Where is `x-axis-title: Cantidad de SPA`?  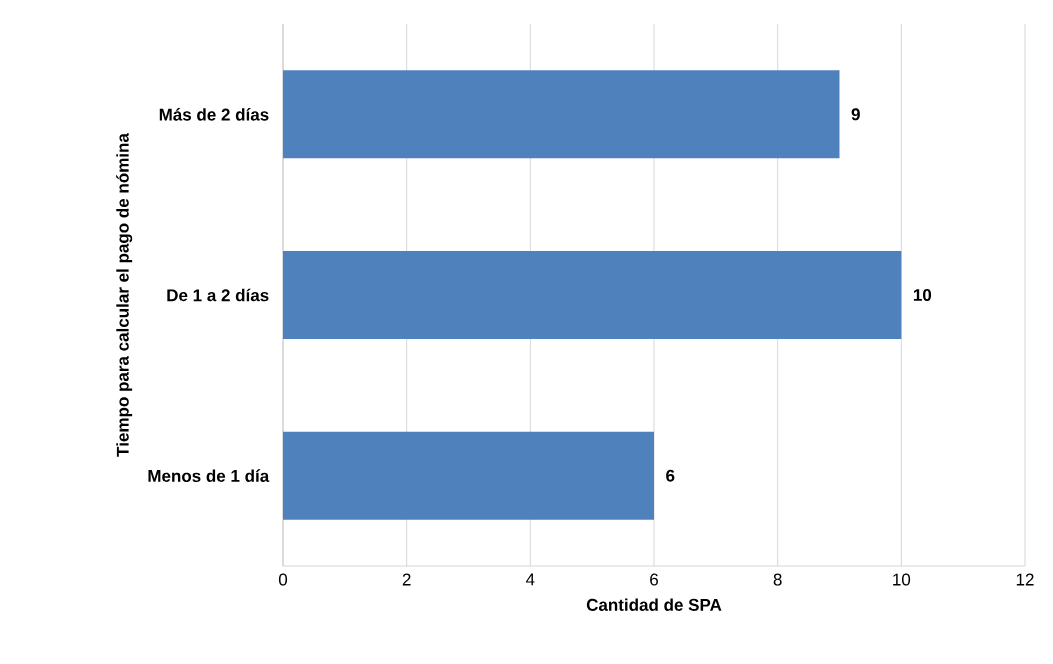
x-axis-title: Cantidad de SPA is located at coordinates (654, 604).